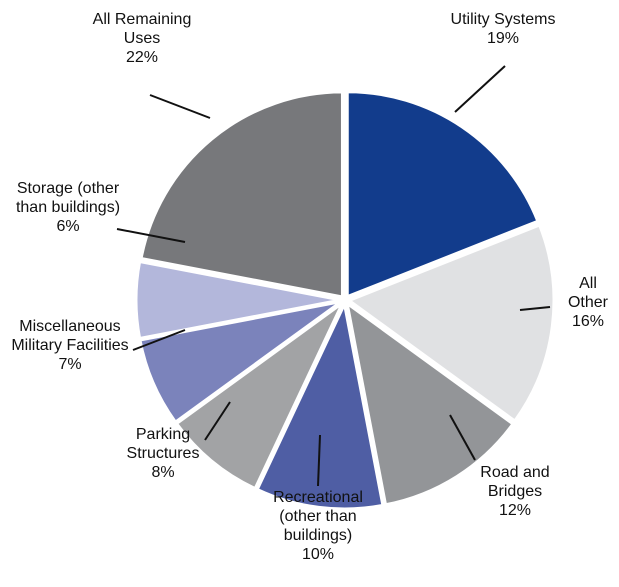  I want to click on category-label: Storage (other than buildings), so click(68, 198).